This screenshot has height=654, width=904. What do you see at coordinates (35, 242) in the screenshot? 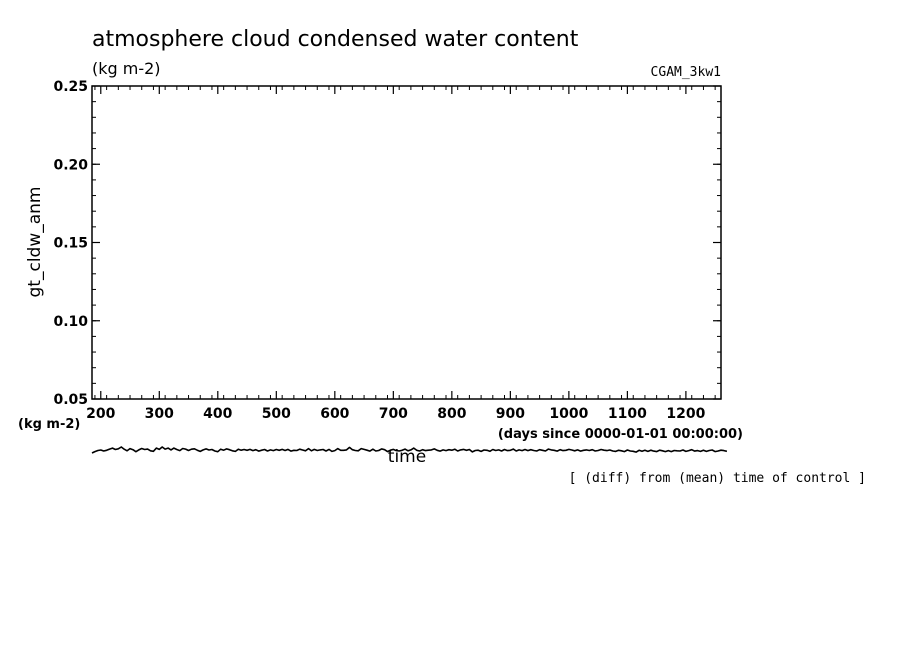
I see `y-axis-label: gt_cldw_anm` at bounding box center [35, 242].